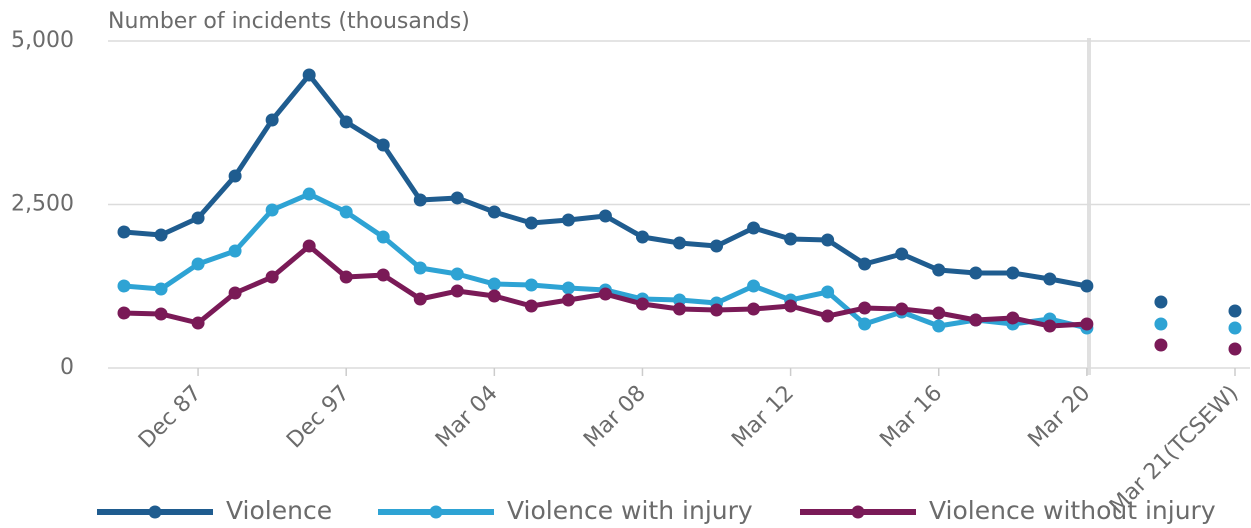 The image size is (1251, 528). I want to click on x-tick-label: Mar 20, so click(1060, 417).